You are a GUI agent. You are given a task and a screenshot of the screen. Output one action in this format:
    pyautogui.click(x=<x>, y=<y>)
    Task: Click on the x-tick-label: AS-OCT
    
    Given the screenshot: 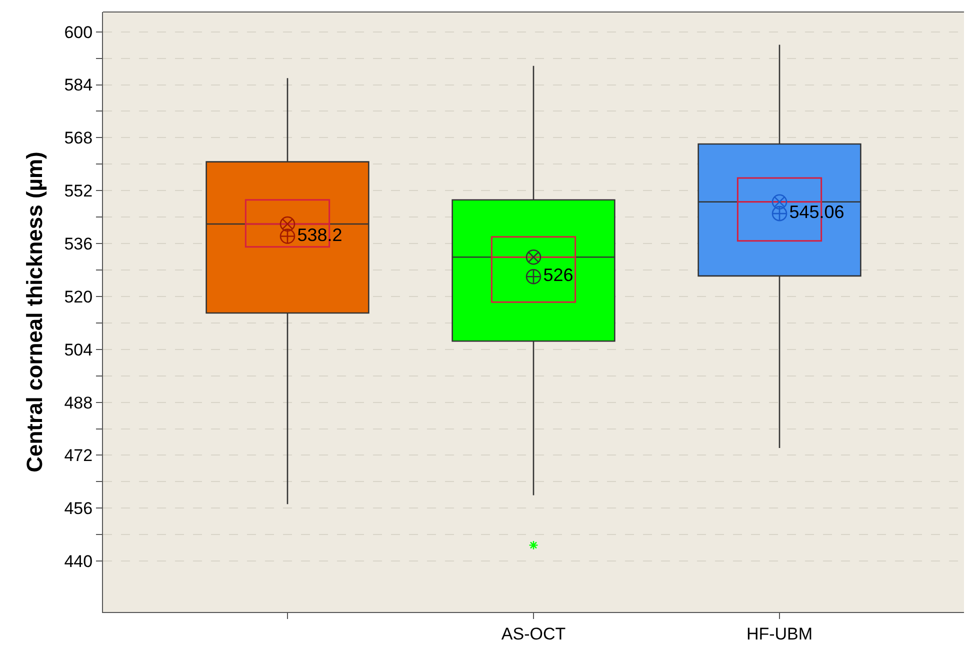 What is the action you would take?
    pyautogui.click(x=533, y=634)
    